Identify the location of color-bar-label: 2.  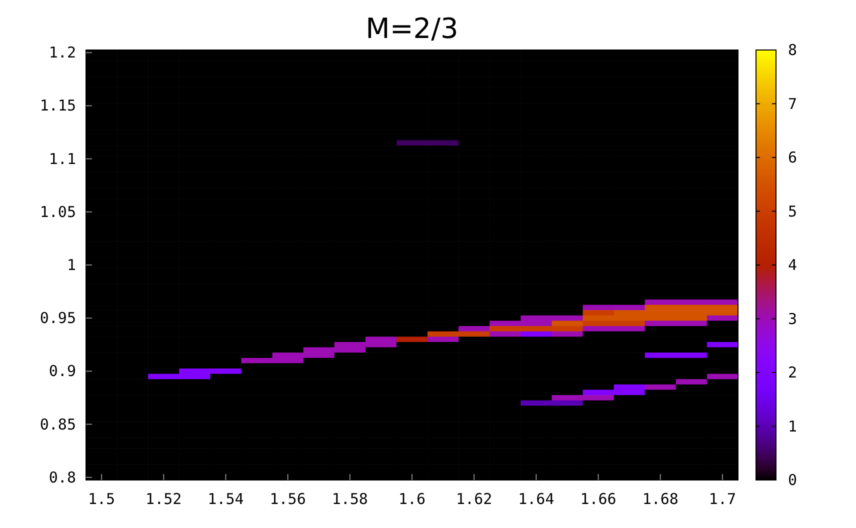
(793, 373).